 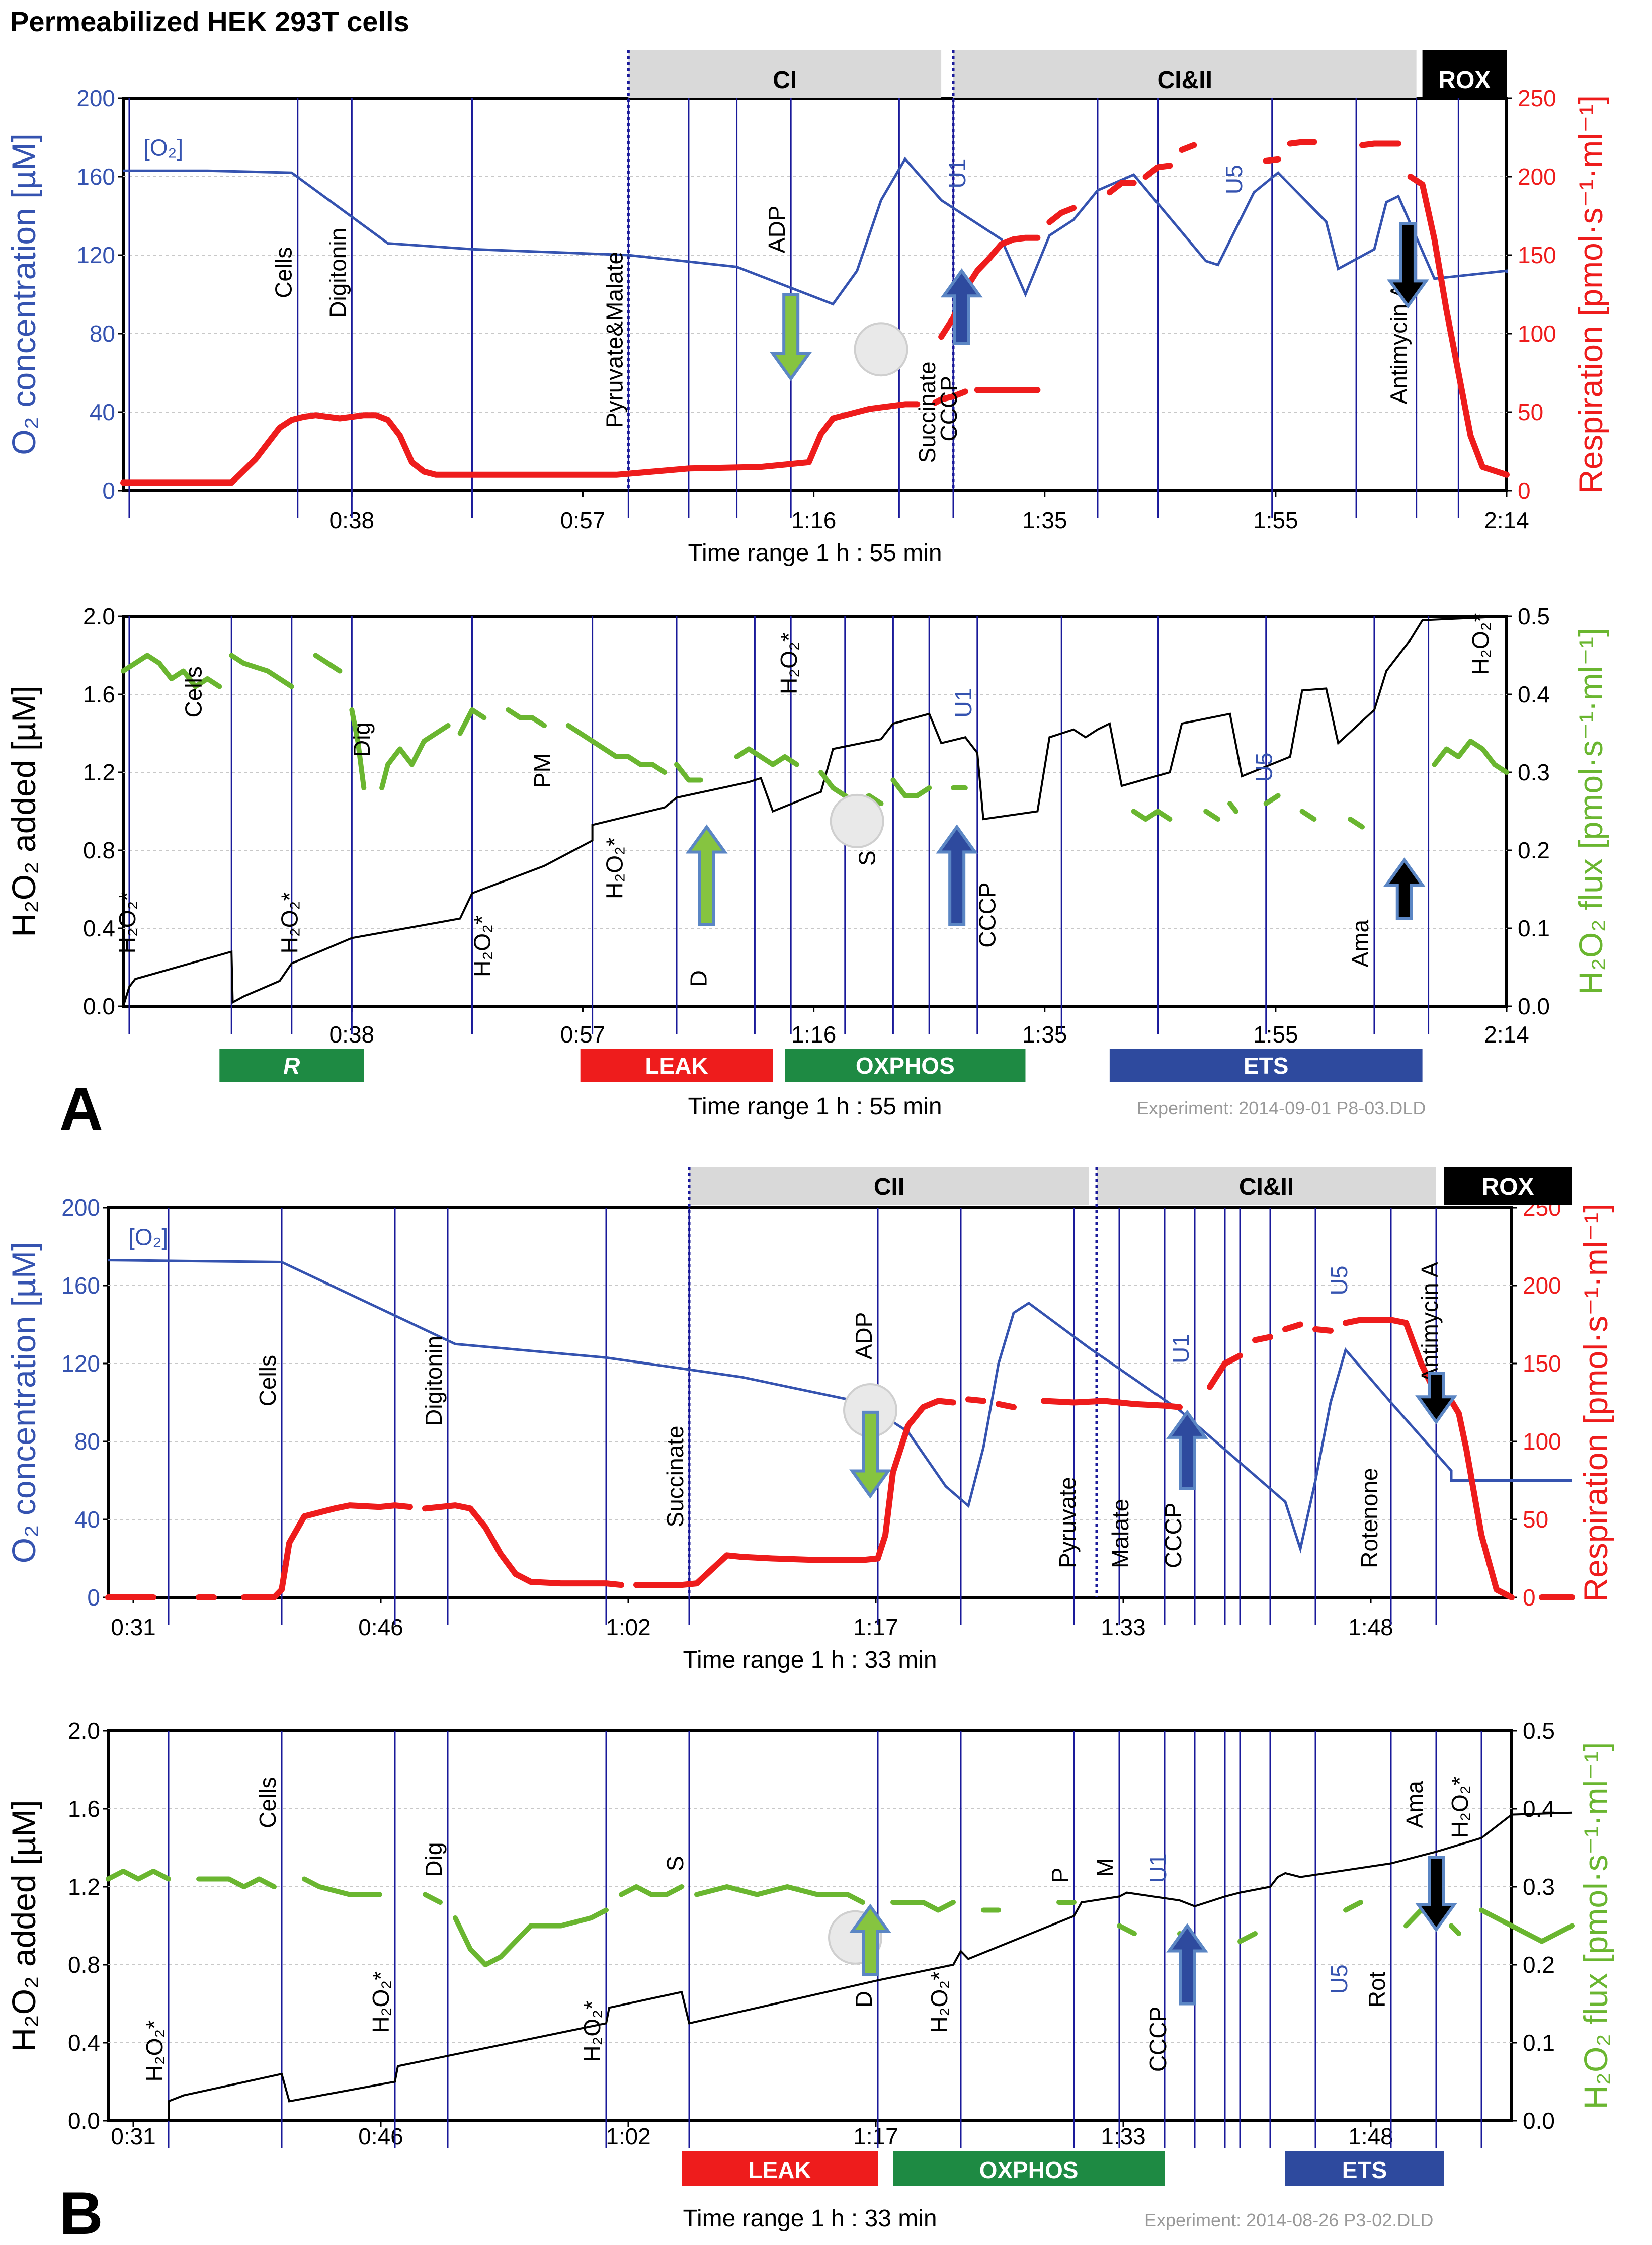 I want to click on y-right-tick-label: 0.5, so click(x=1534, y=616).